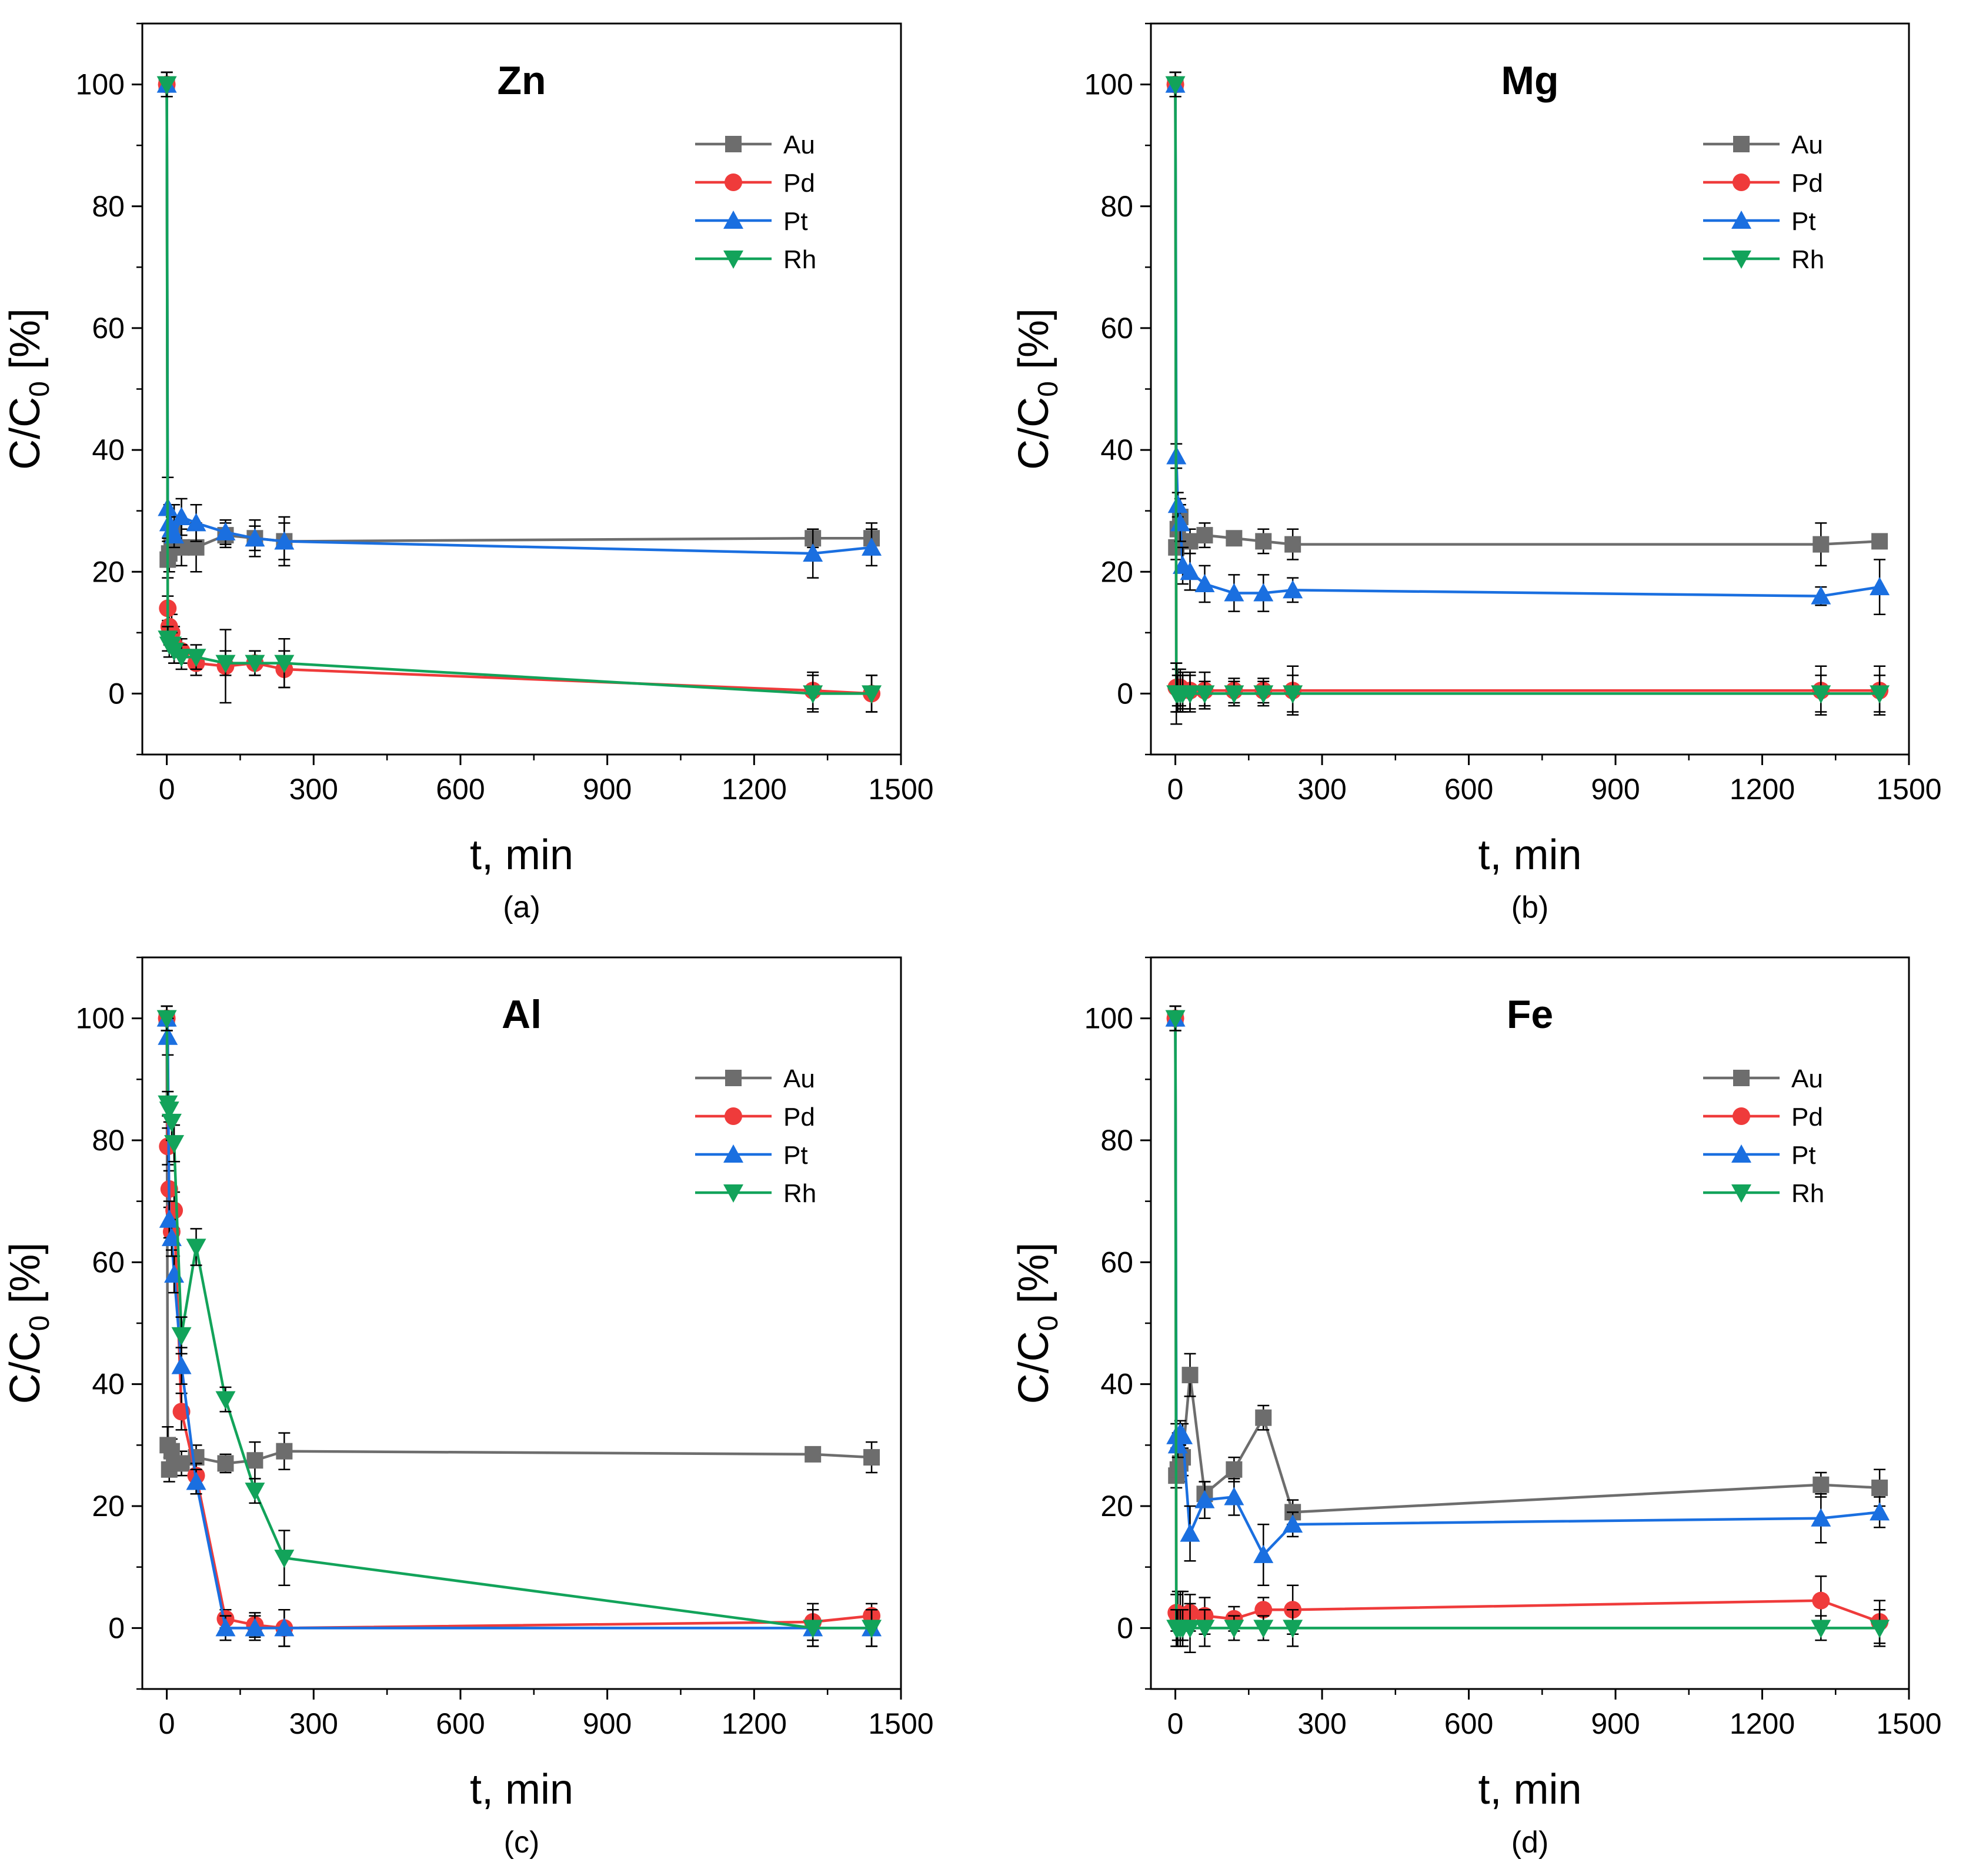 The image size is (1966, 1876). I want to click on panel-title: Fe, so click(1530, 1014).